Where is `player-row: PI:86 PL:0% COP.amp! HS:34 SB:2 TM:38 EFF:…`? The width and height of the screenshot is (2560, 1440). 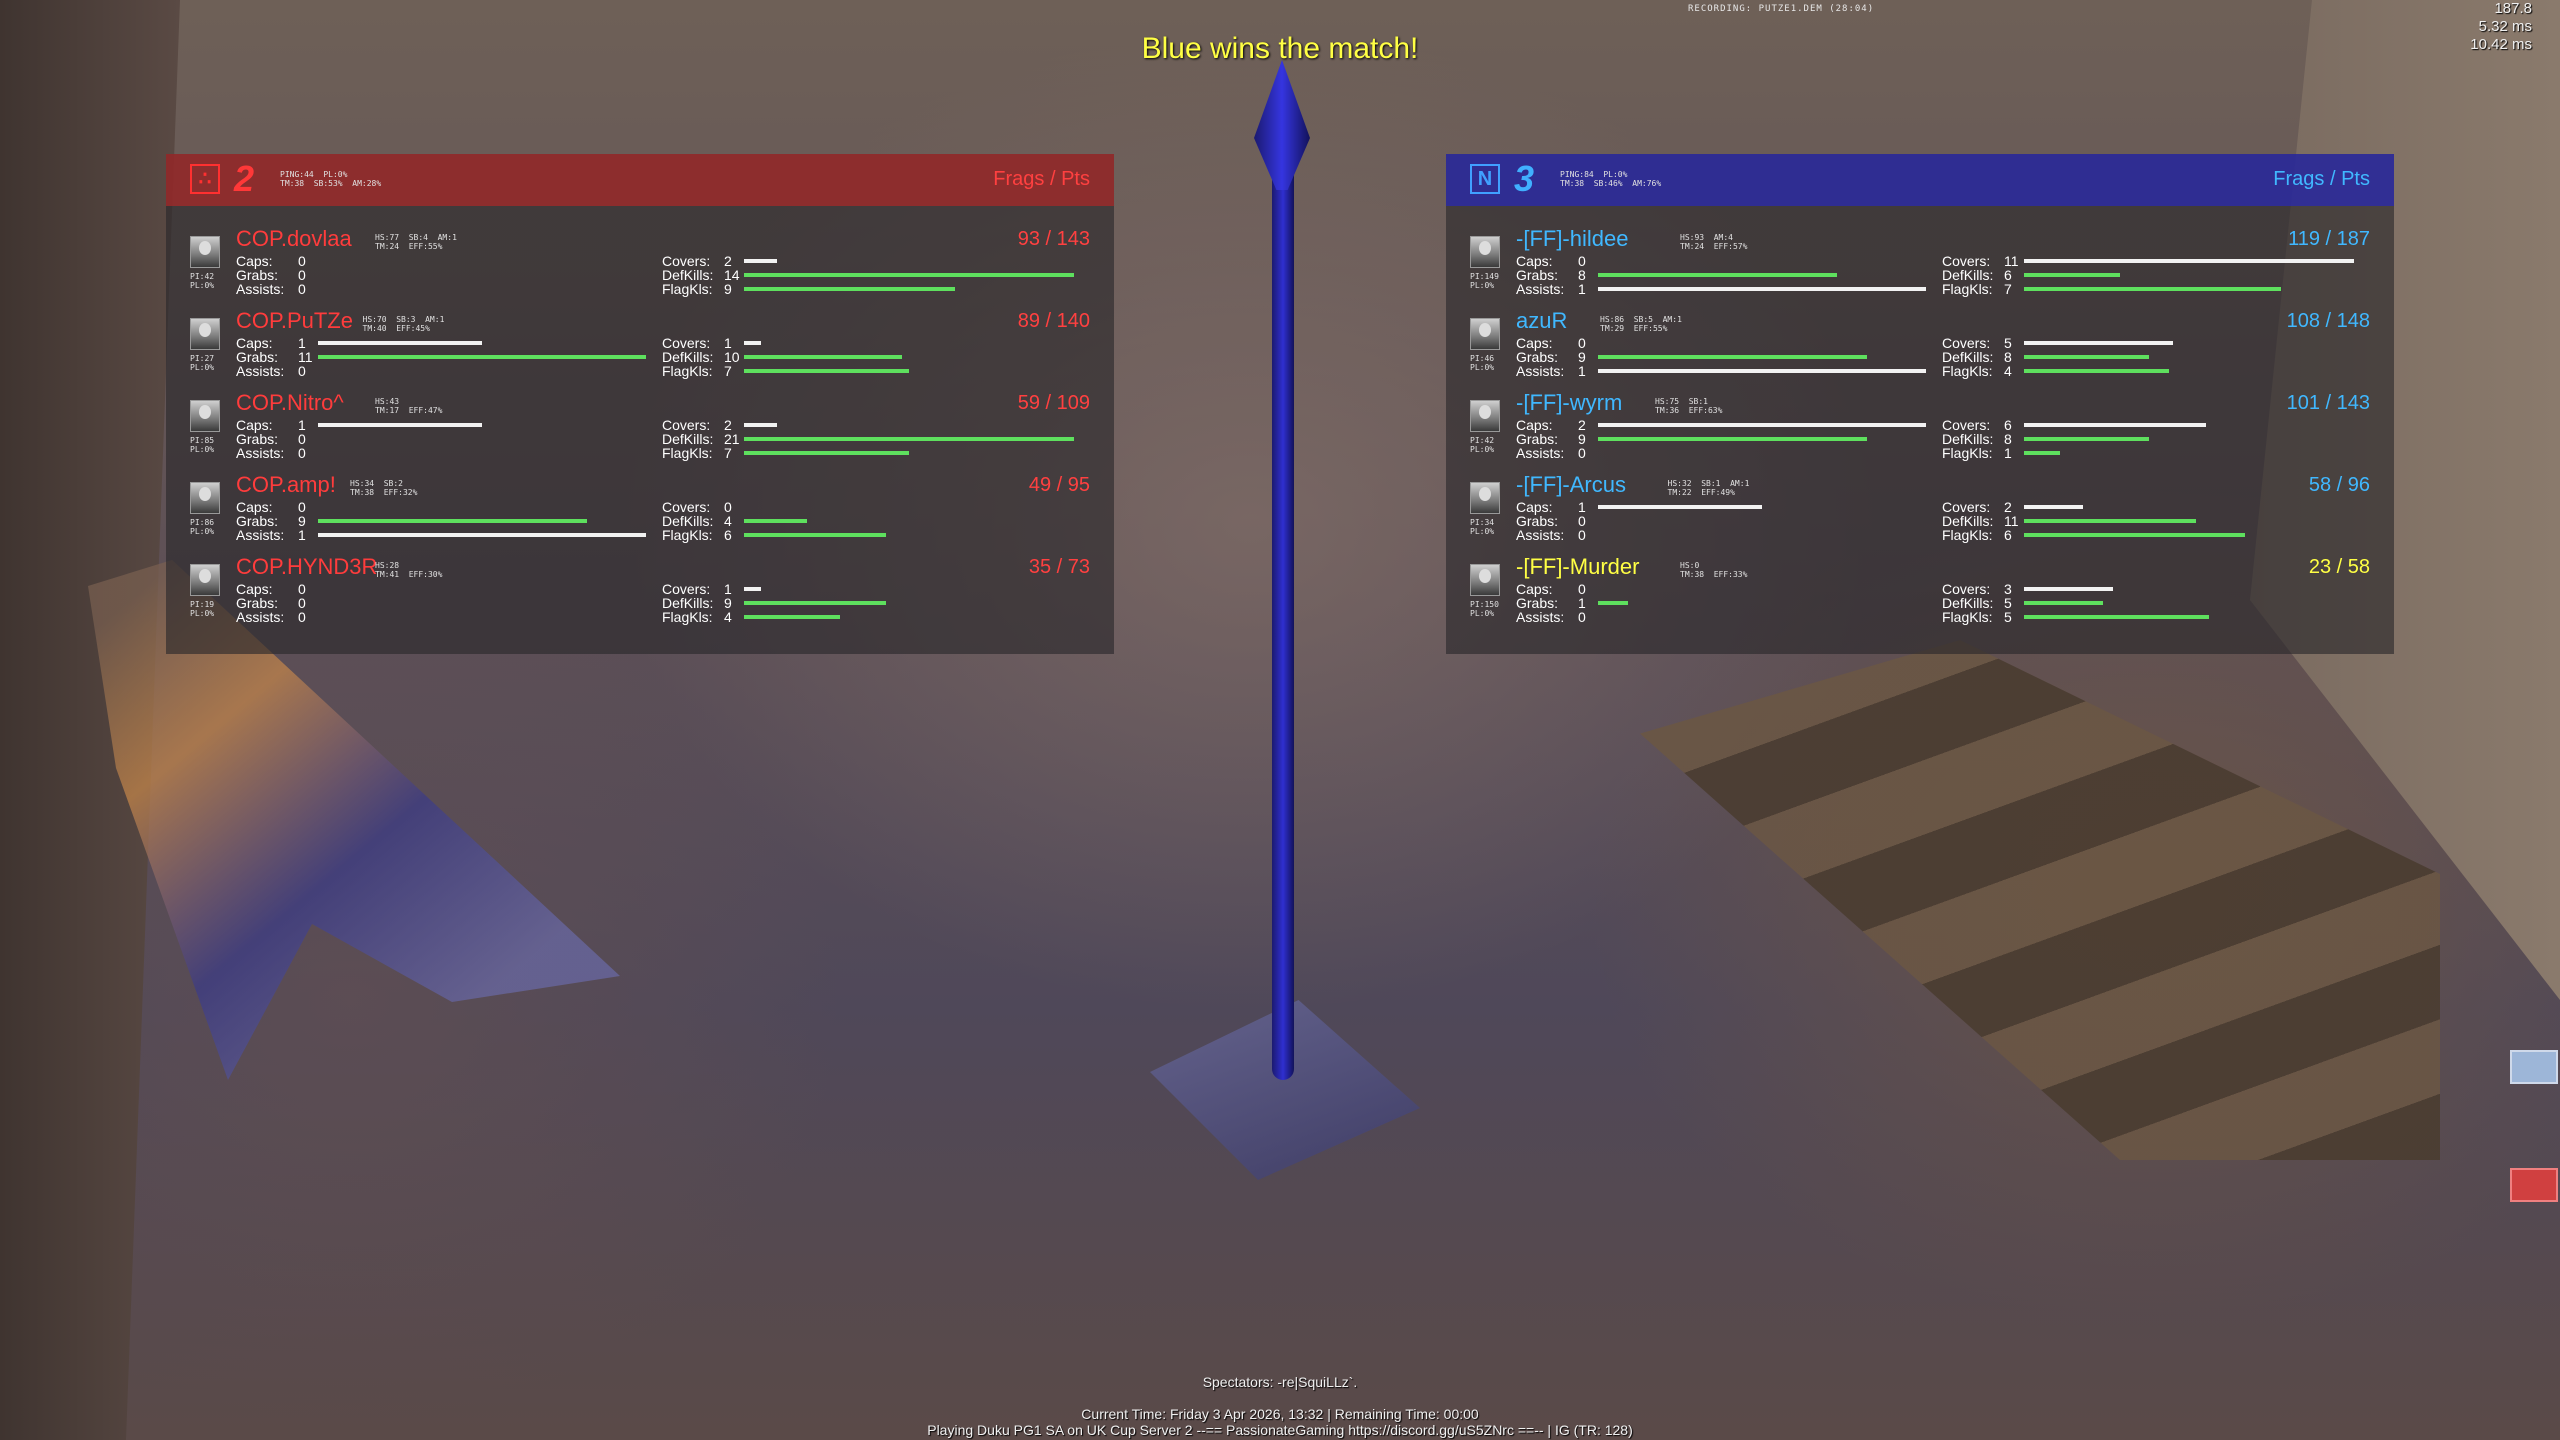 player-row: PI:86 PL:0% COP.amp! HS:34 SB:2 TM:38 EFF:… is located at coordinates (640, 503).